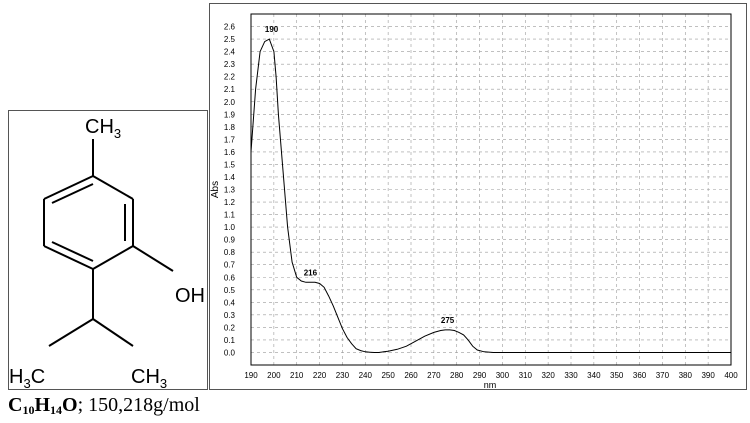  I want to click on x-tick-label: 390, so click(708, 375).